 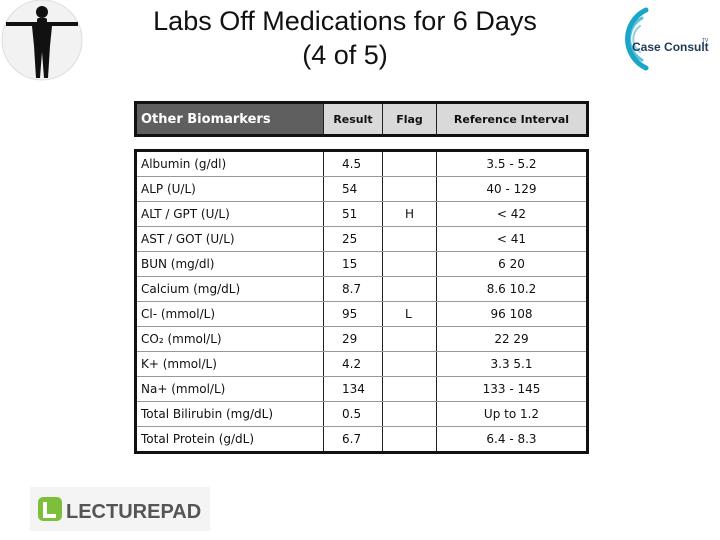 What do you see at coordinates (353, 289) in the screenshot?
I see `biomarker-result: 8.7` at bounding box center [353, 289].